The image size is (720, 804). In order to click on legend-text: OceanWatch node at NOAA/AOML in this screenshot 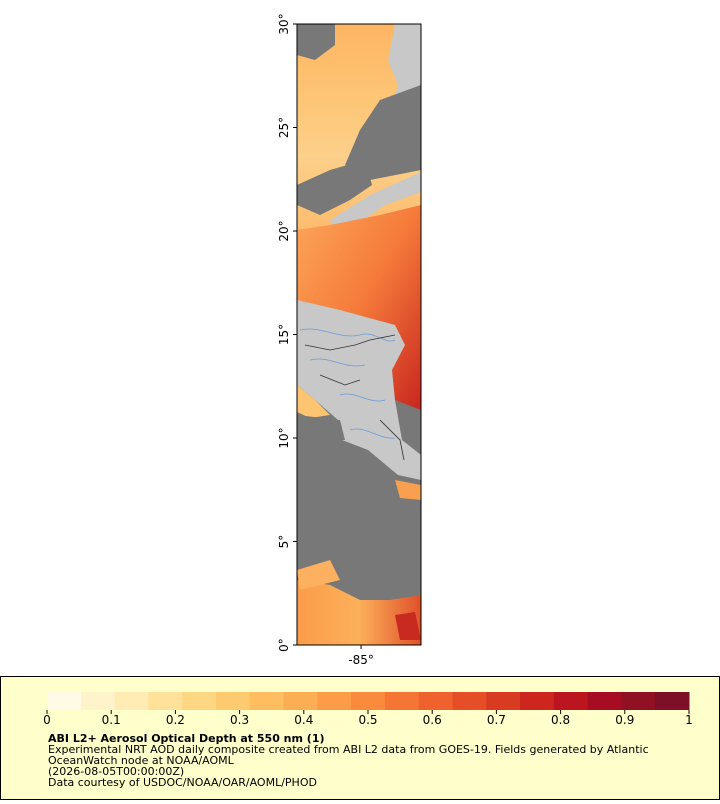, I will do `click(141, 760)`.